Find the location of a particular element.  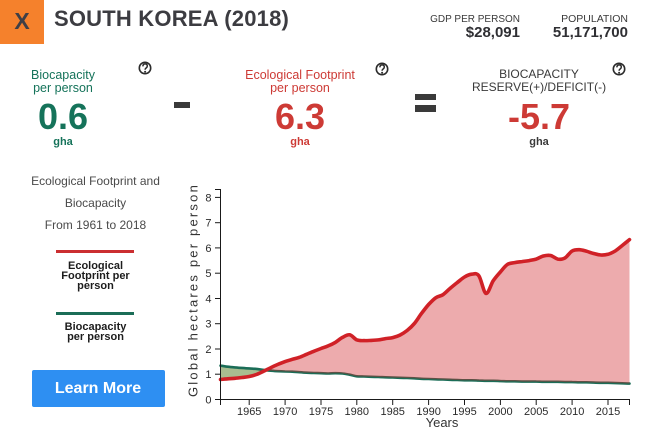

svg-text: 1985 is located at coordinates (392, 412).